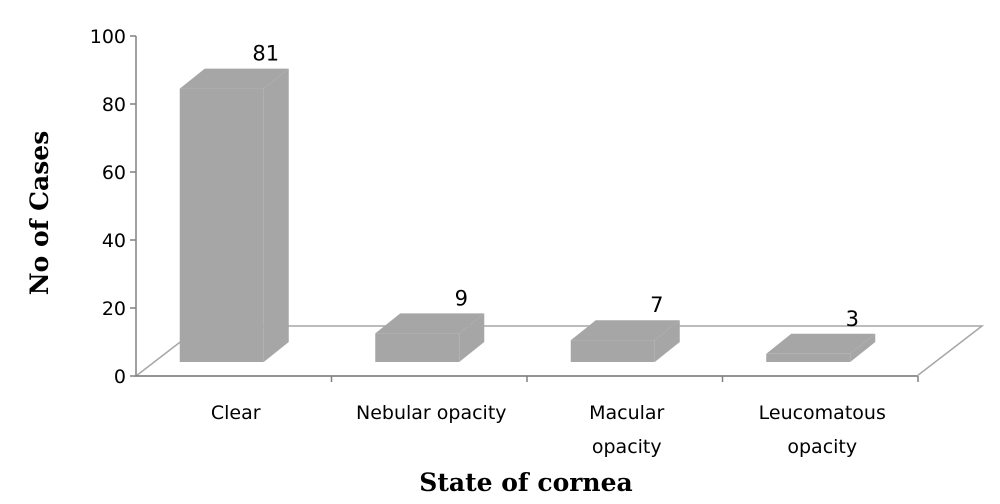  I want to click on x-ticks, so click(624, 379).